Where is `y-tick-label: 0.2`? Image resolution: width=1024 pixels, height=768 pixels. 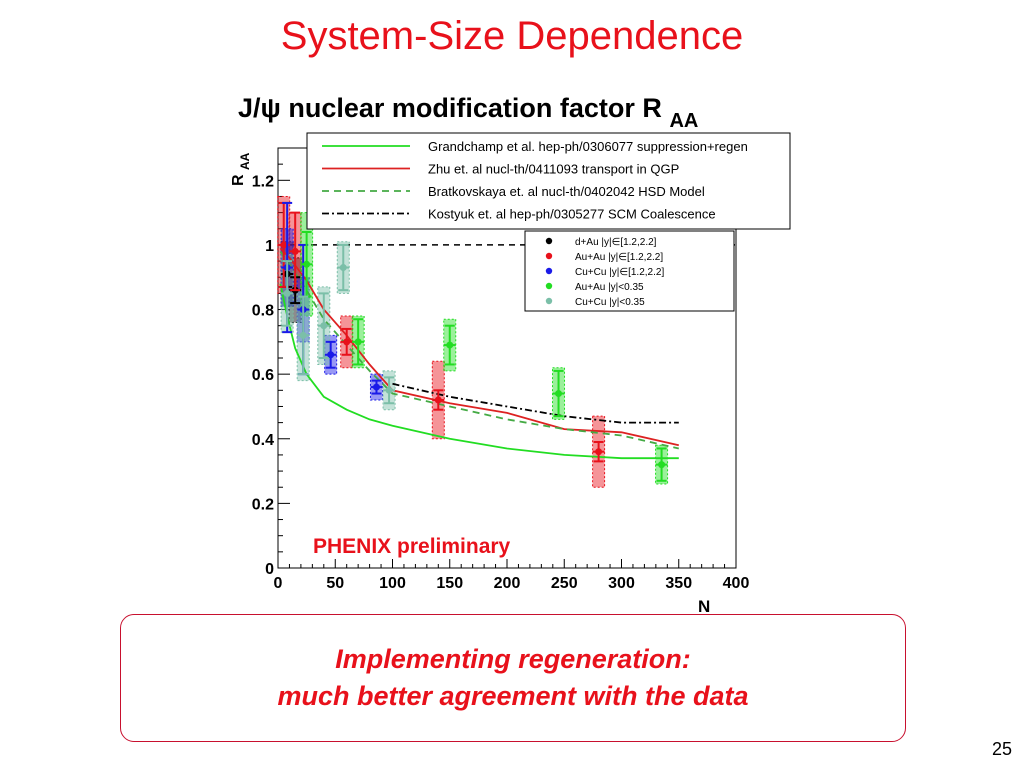 y-tick-label: 0.2 is located at coordinates (263, 504).